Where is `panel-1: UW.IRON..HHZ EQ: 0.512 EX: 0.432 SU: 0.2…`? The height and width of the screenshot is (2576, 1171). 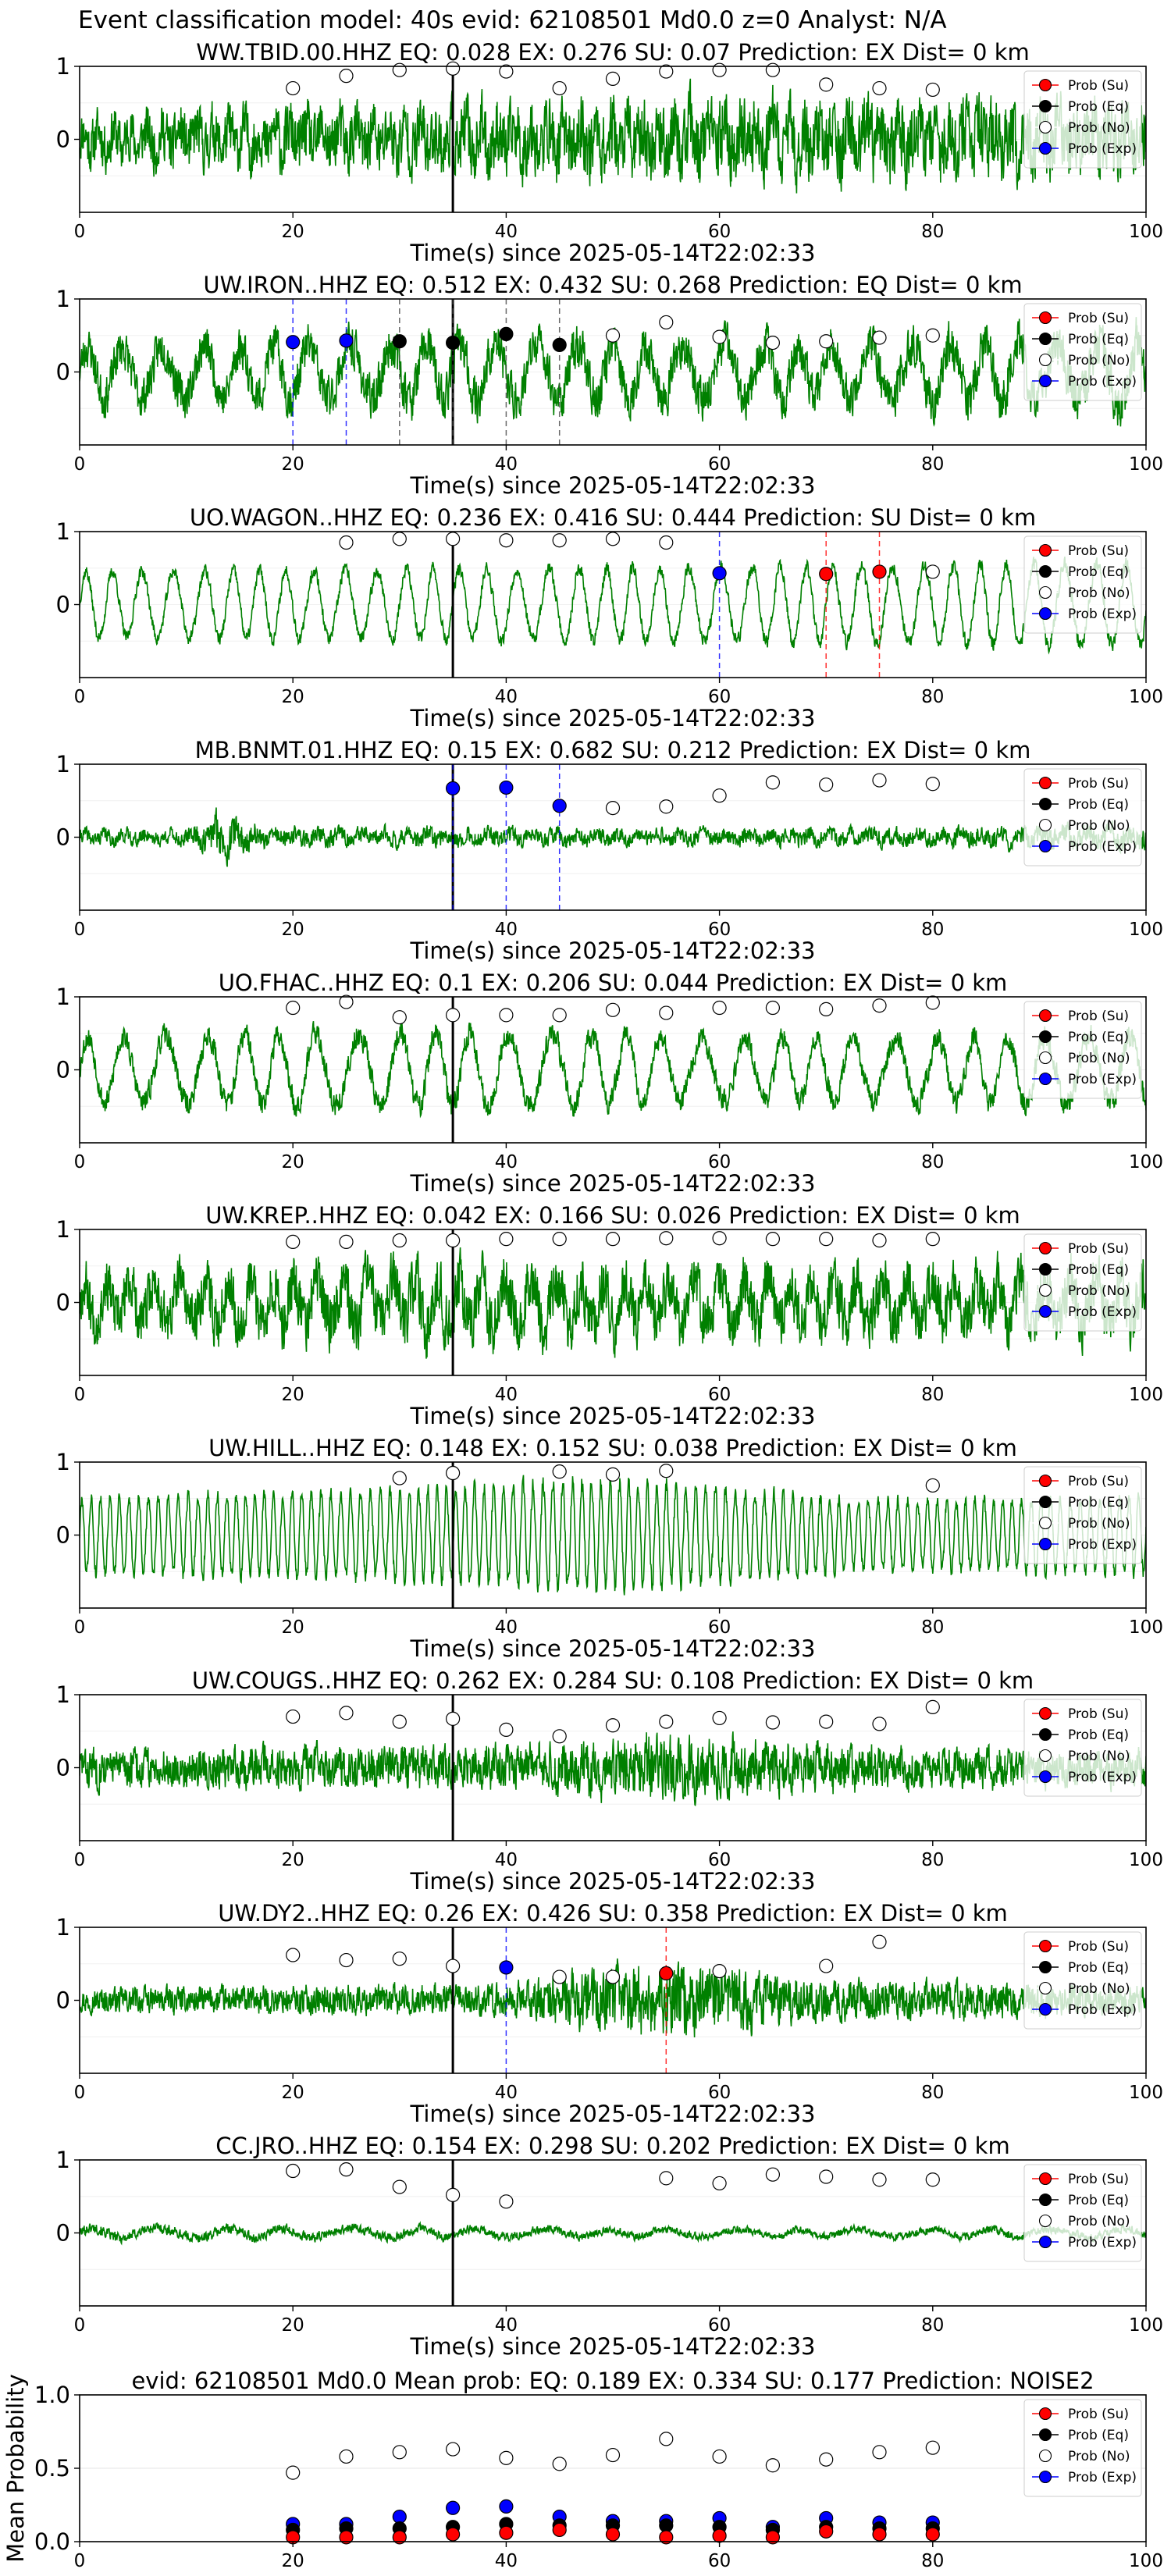
panel-1: UW.IRON..HHZ EQ: 0.512 EX: 0.432 SU: 0.2… is located at coordinates (609, 385).